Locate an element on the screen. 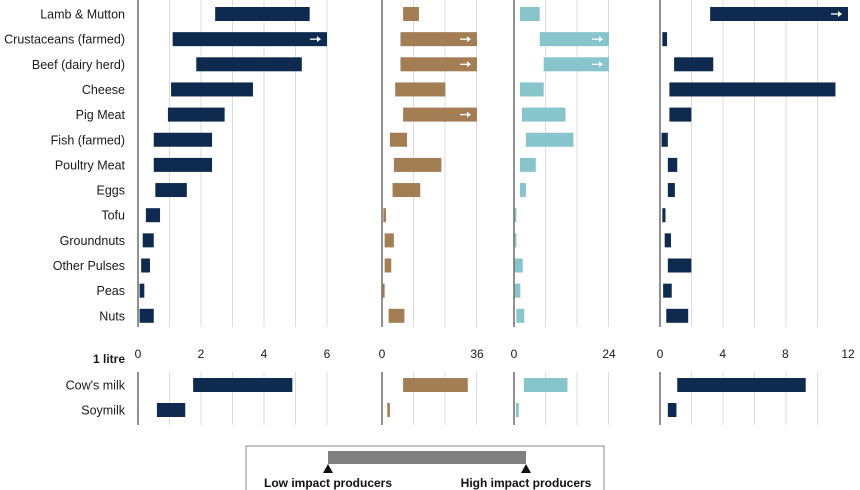 This screenshot has width=860, height=490. category-label: Eggs is located at coordinates (111, 191).